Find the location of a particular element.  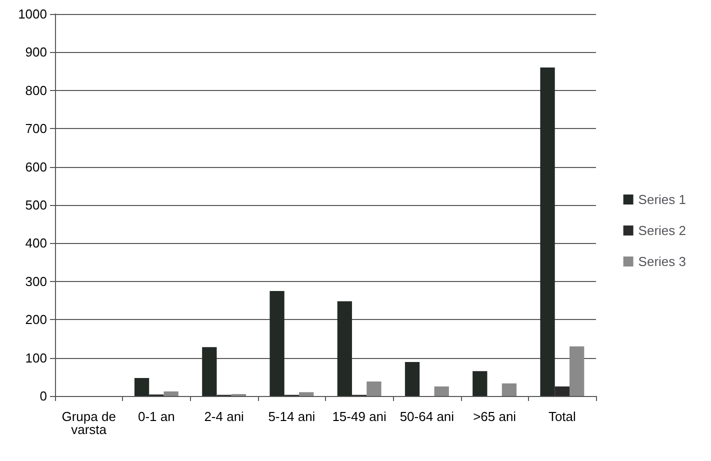

y-tick-label: 0 is located at coordinates (43, 396).